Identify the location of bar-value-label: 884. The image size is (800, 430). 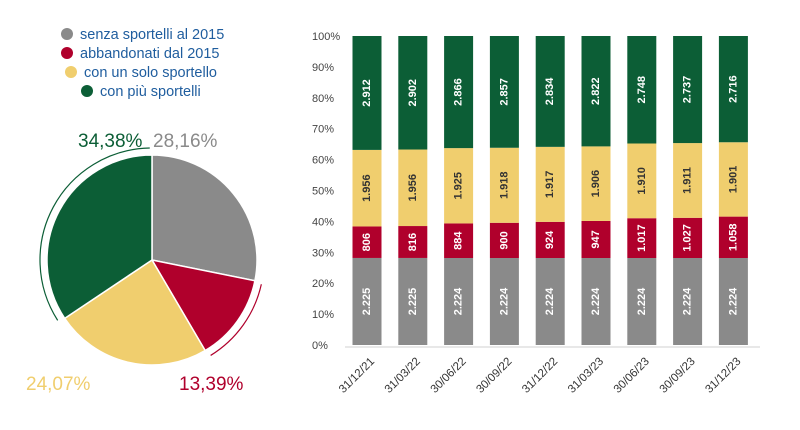
(459, 240).